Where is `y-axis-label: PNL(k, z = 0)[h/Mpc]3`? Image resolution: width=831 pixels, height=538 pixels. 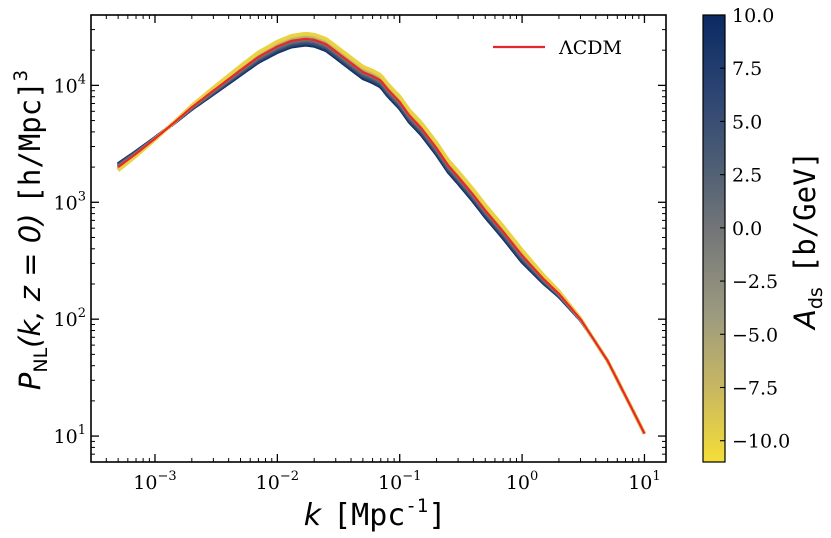
y-axis-label: PNL(k, z = 0)[h/Mpc]3 is located at coordinates (31, 230).